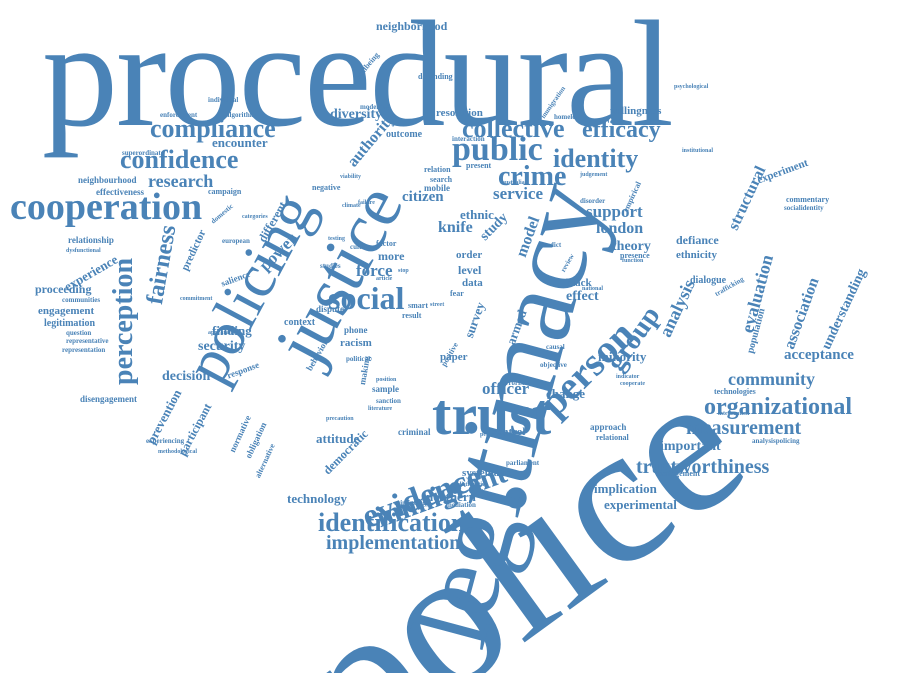 Image resolution: width=900 pixels, height=673 pixels. Describe the element at coordinates (492, 435) in the screenshot. I see `word-perceived: perceived` at that location.